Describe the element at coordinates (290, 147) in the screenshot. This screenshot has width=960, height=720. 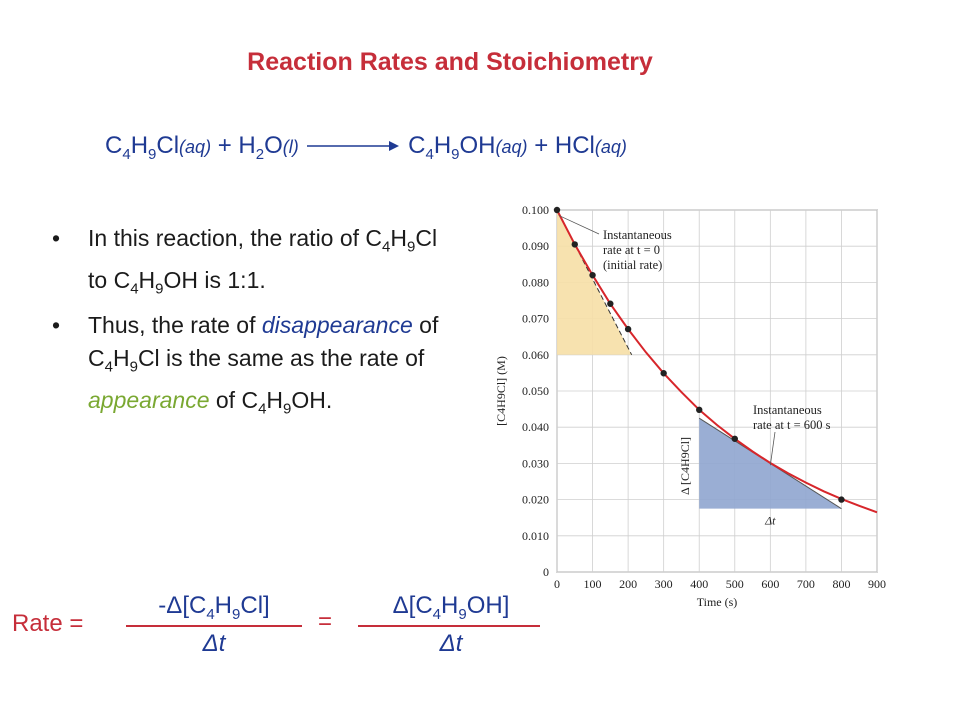
I see `reactant-2-state: (l)` at that location.